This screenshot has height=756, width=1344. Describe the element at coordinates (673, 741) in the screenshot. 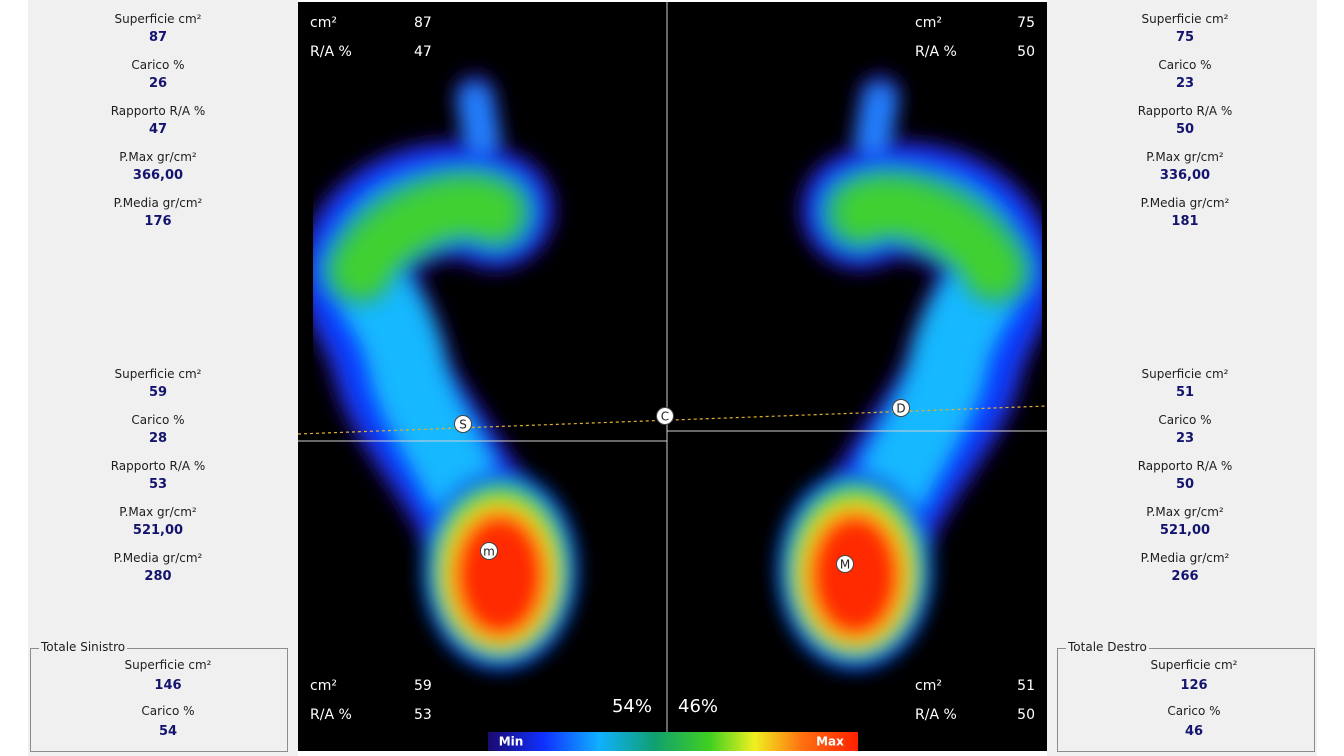

I see `color-scale` at that location.